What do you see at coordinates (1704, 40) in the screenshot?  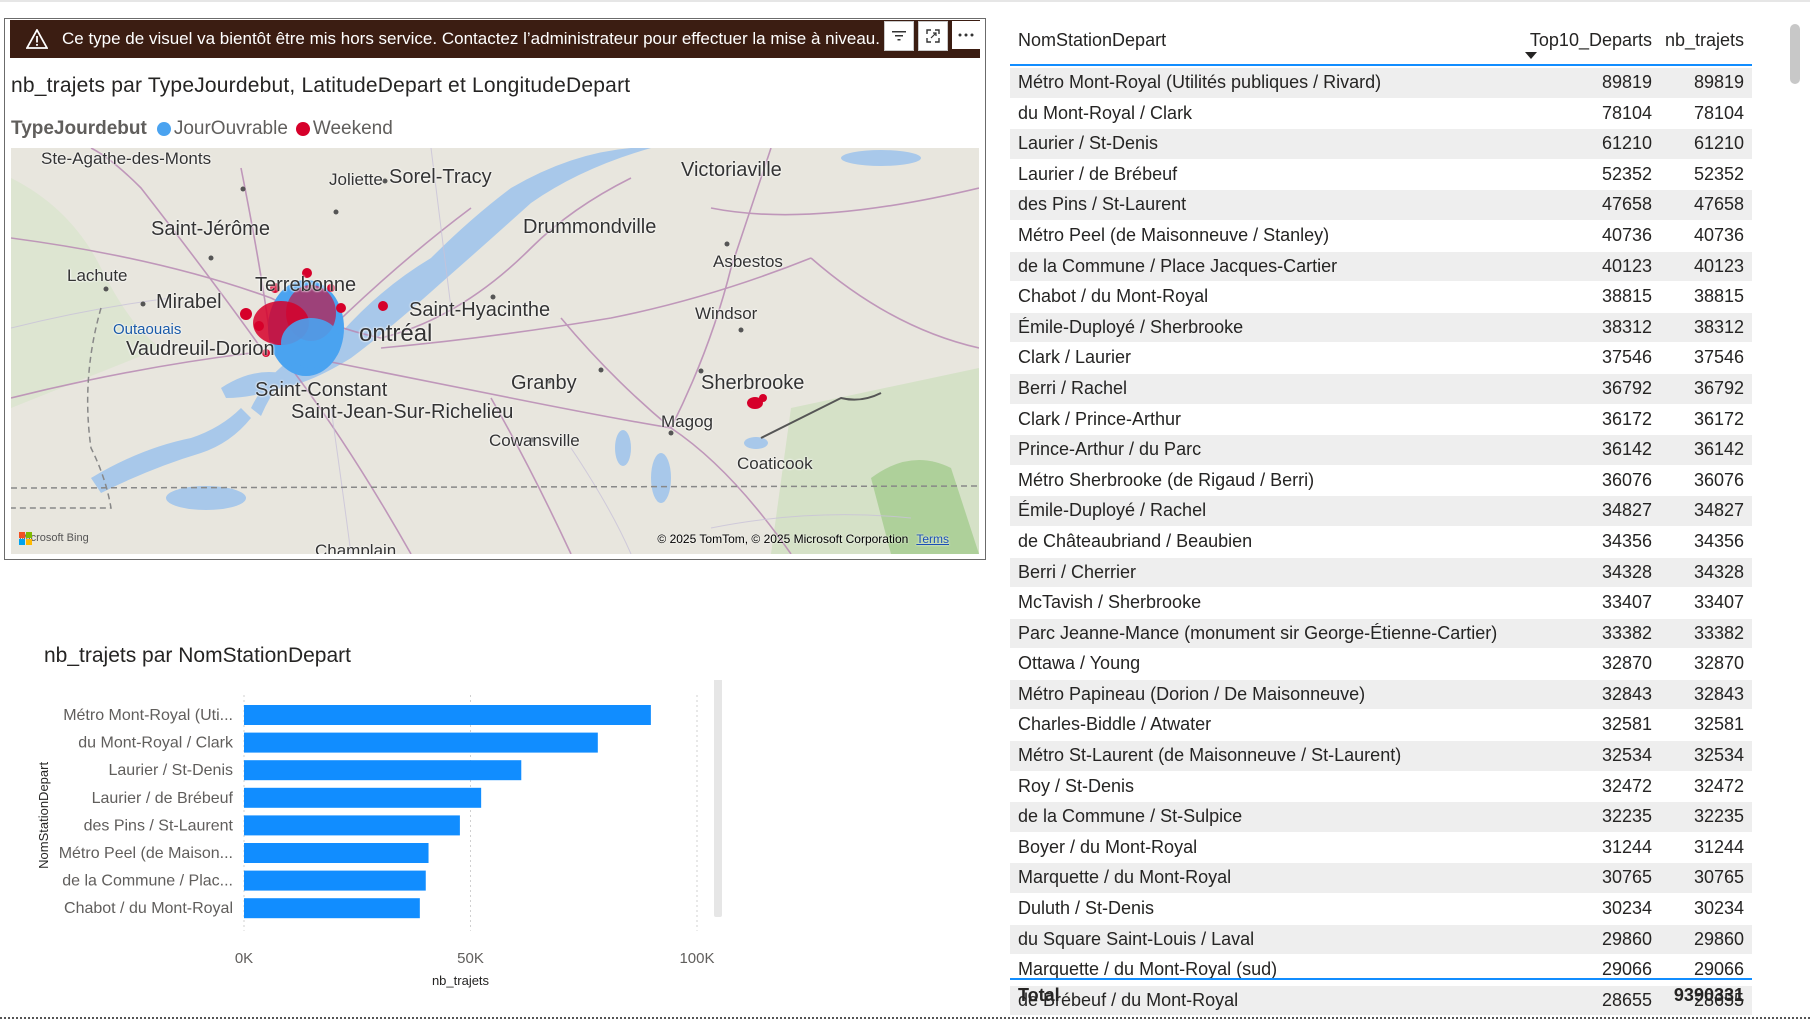 I see `column-header-nb-trajets: nb_trajets` at bounding box center [1704, 40].